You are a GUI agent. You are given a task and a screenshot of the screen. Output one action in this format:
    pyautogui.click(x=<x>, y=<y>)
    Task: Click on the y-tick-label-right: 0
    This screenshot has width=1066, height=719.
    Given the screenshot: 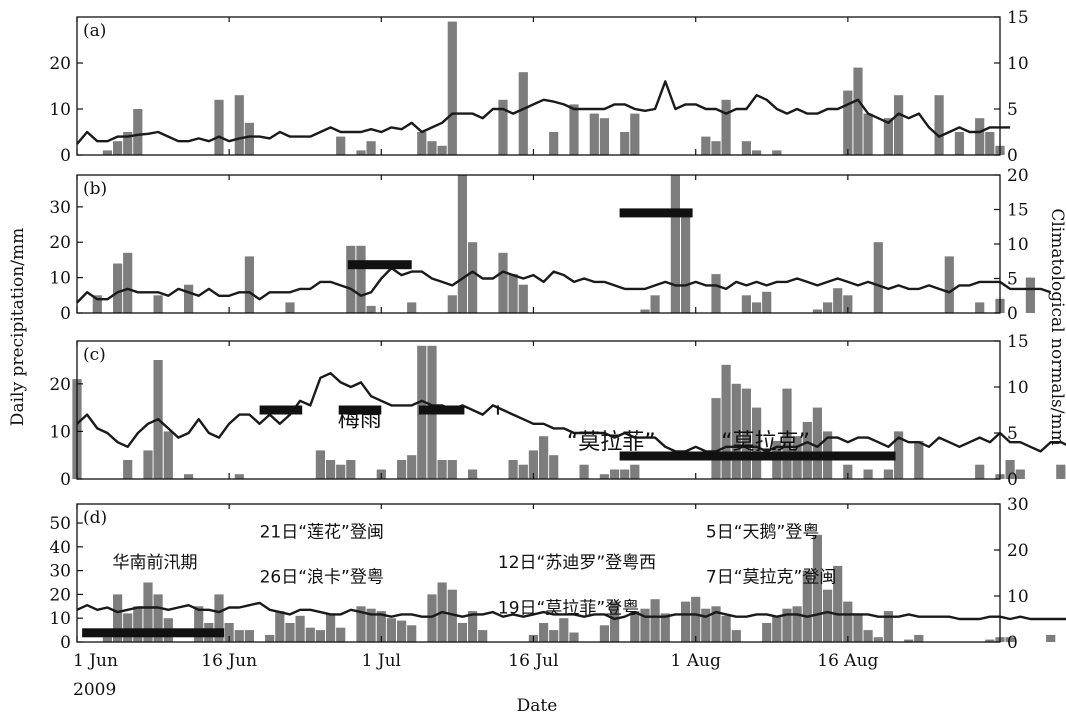 What is the action you would take?
    pyautogui.click(x=1012, y=156)
    